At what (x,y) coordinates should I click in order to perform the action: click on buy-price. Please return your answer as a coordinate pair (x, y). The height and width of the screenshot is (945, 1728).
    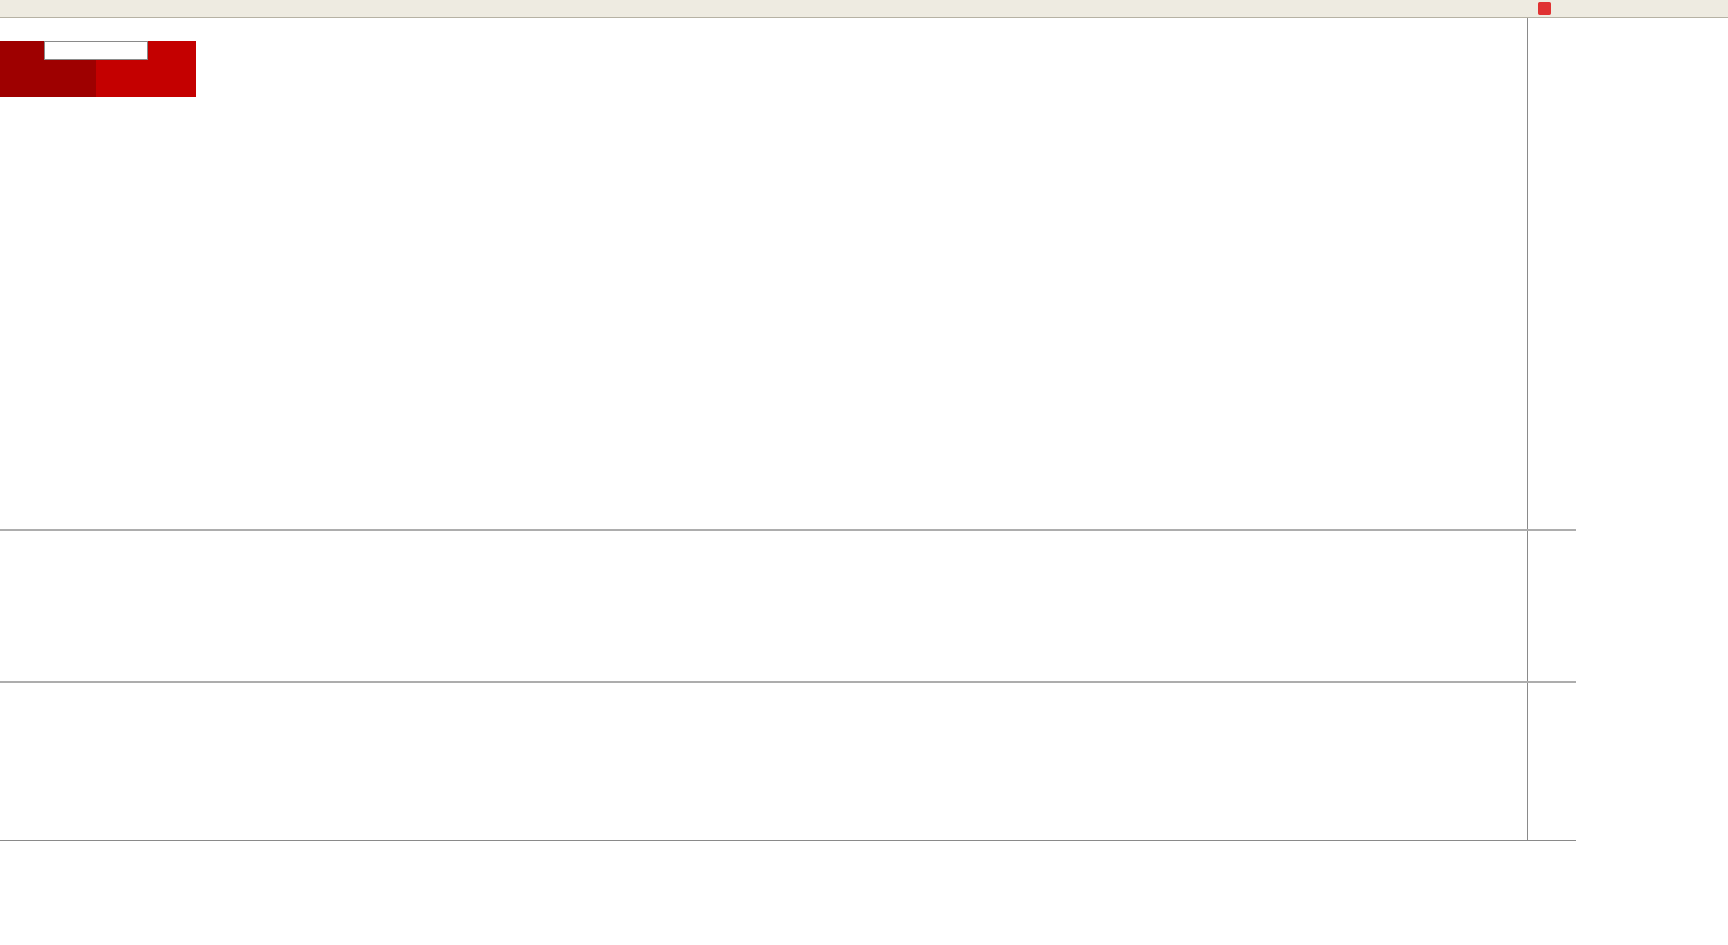
    Looking at the image, I should click on (146, 78).